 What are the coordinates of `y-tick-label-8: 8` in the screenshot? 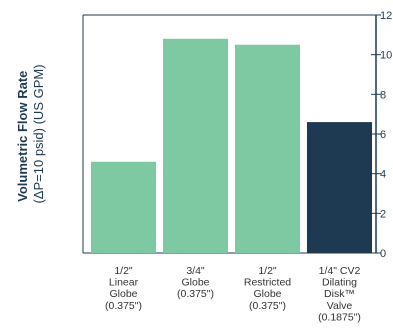 It's located at (383, 95).